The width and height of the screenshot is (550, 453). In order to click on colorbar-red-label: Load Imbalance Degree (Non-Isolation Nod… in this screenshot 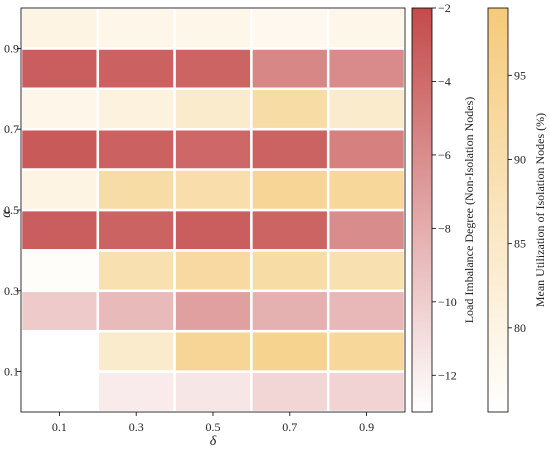, I will do `click(469, 210)`.